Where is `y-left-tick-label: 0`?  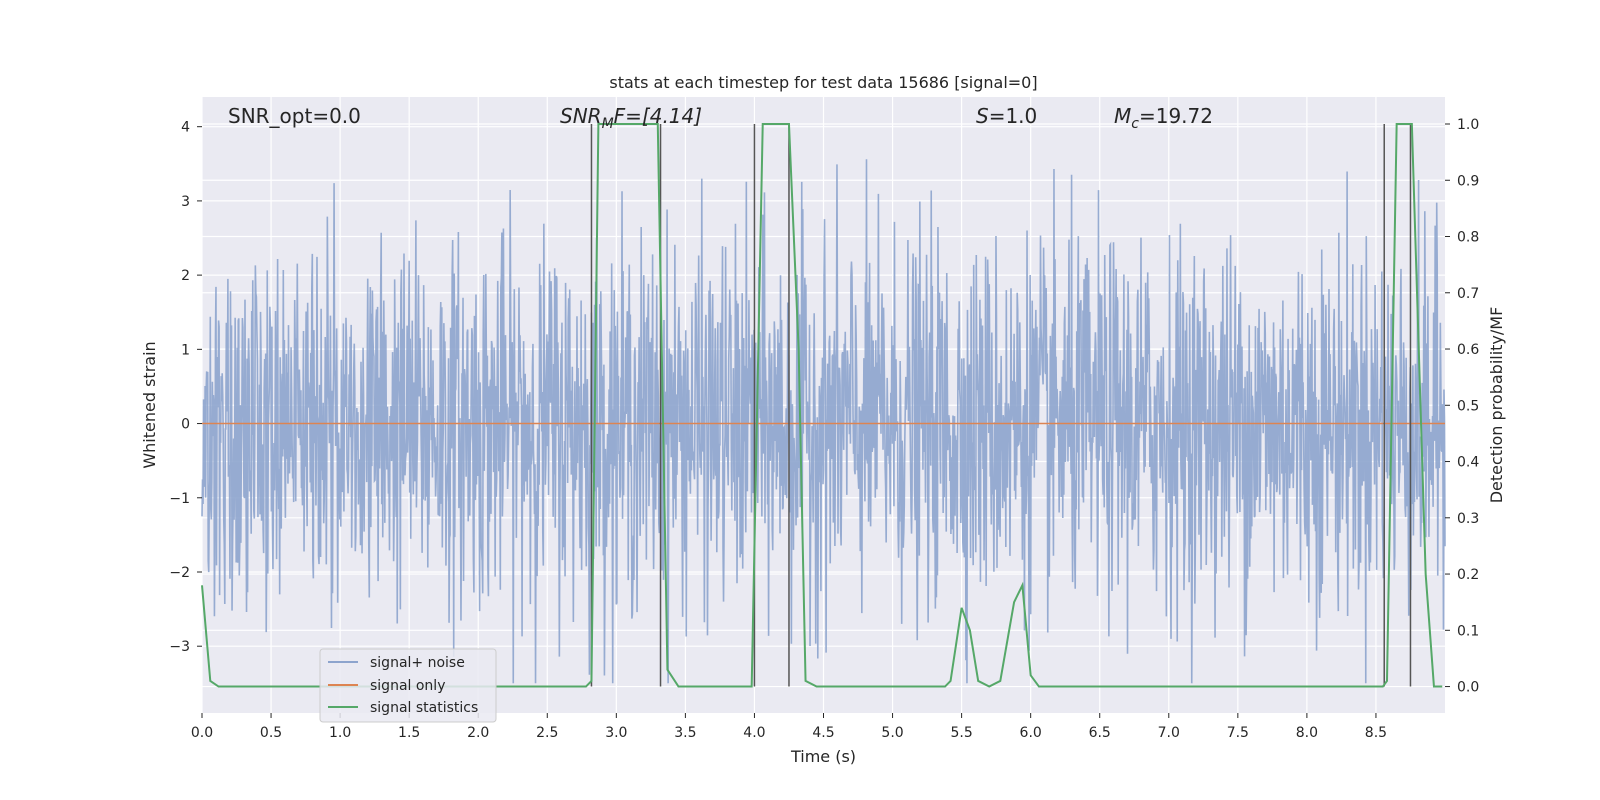
y-left-tick-label: 0 is located at coordinates (185, 425).